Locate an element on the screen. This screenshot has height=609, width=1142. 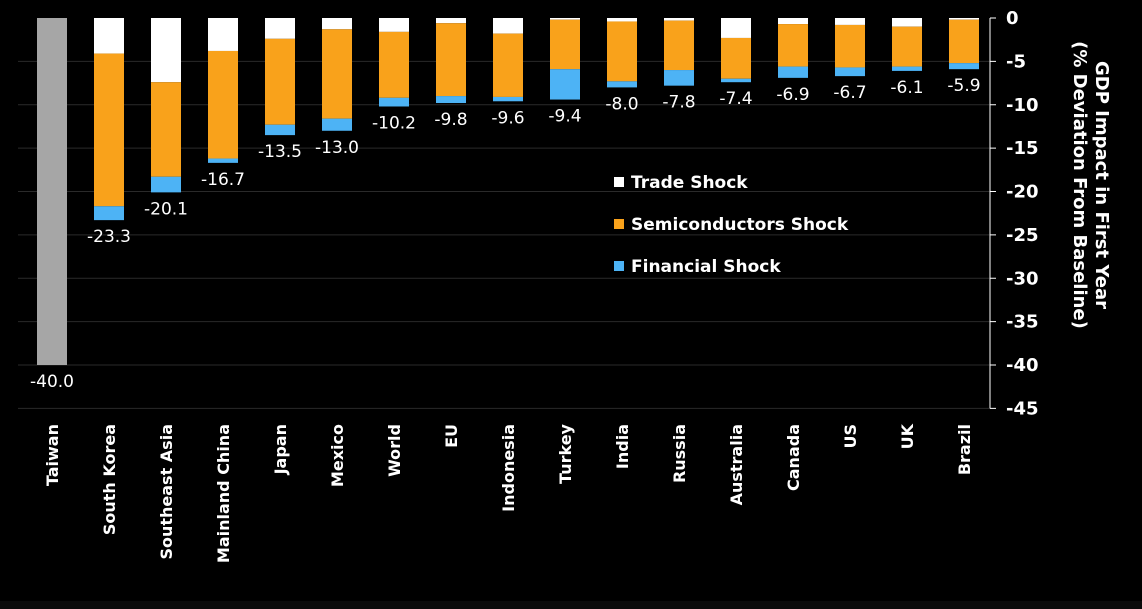
y-axis: 0 -5 -10 -15 -20 -25 -30 -35 -40 -45 is located at coordinates (1014, 213).